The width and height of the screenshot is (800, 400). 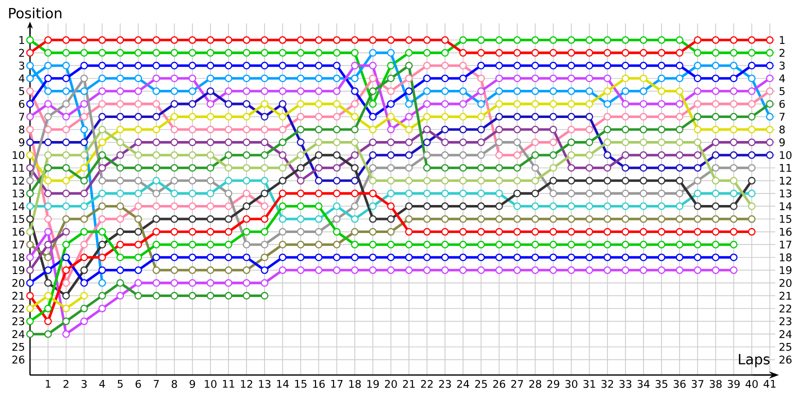 I want to click on y-tick-label: 19, so click(x=18, y=270).